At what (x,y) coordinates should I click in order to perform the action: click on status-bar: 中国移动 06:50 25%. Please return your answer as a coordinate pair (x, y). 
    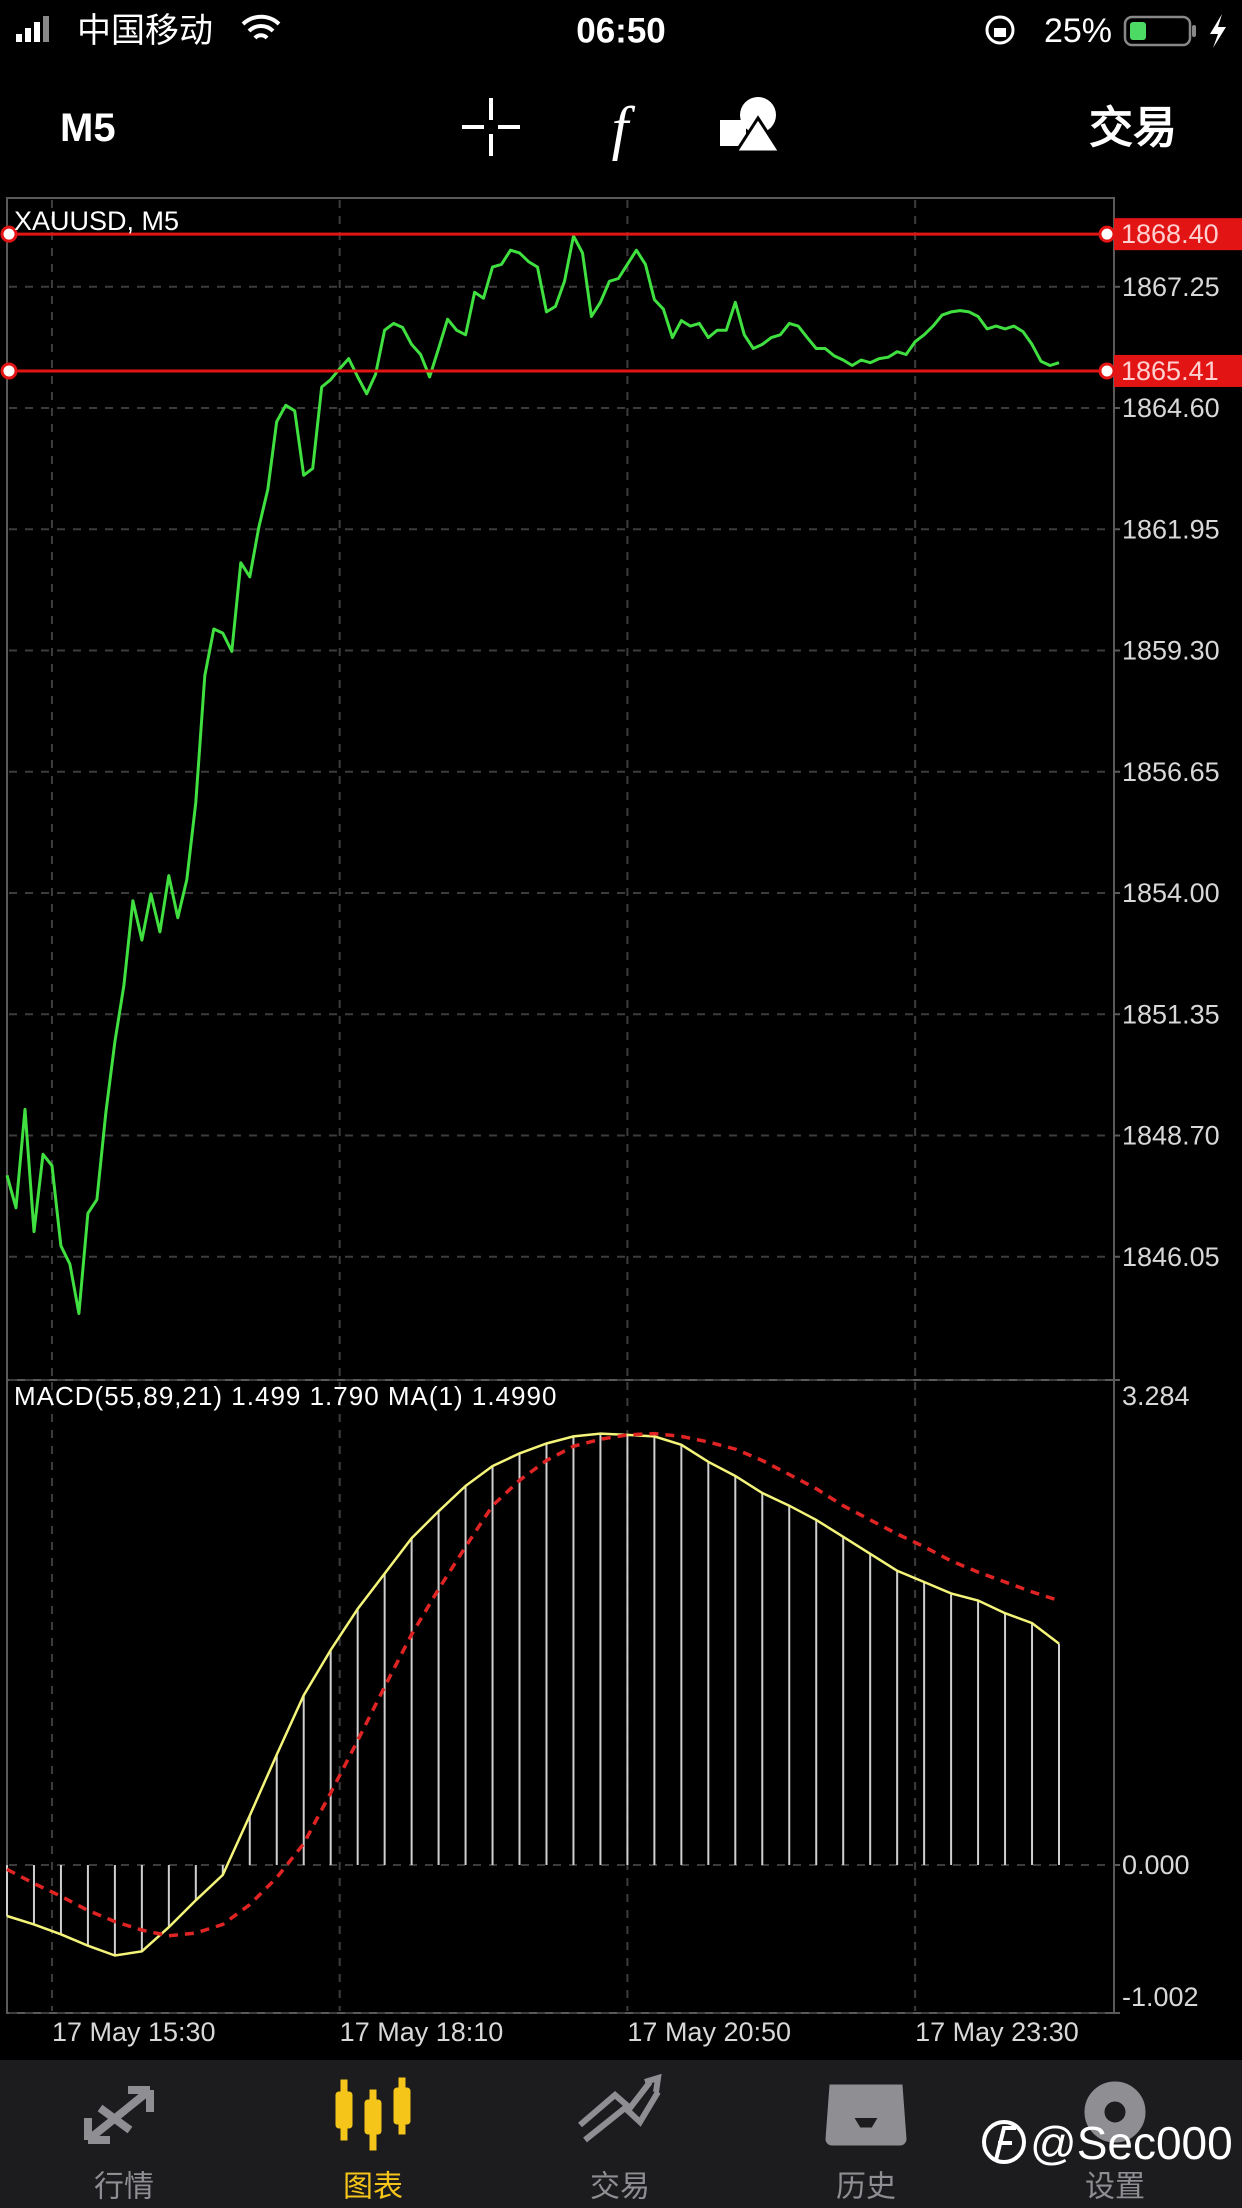
    Looking at the image, I should click on (621, 31).